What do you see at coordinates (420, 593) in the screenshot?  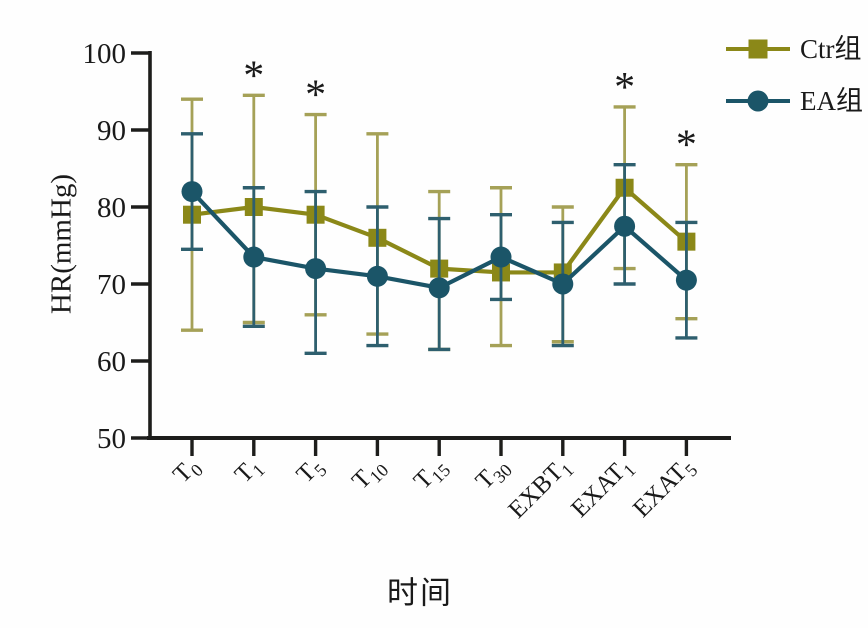 I see `x-axis-title: 时间` at bounding box center [420, 593].